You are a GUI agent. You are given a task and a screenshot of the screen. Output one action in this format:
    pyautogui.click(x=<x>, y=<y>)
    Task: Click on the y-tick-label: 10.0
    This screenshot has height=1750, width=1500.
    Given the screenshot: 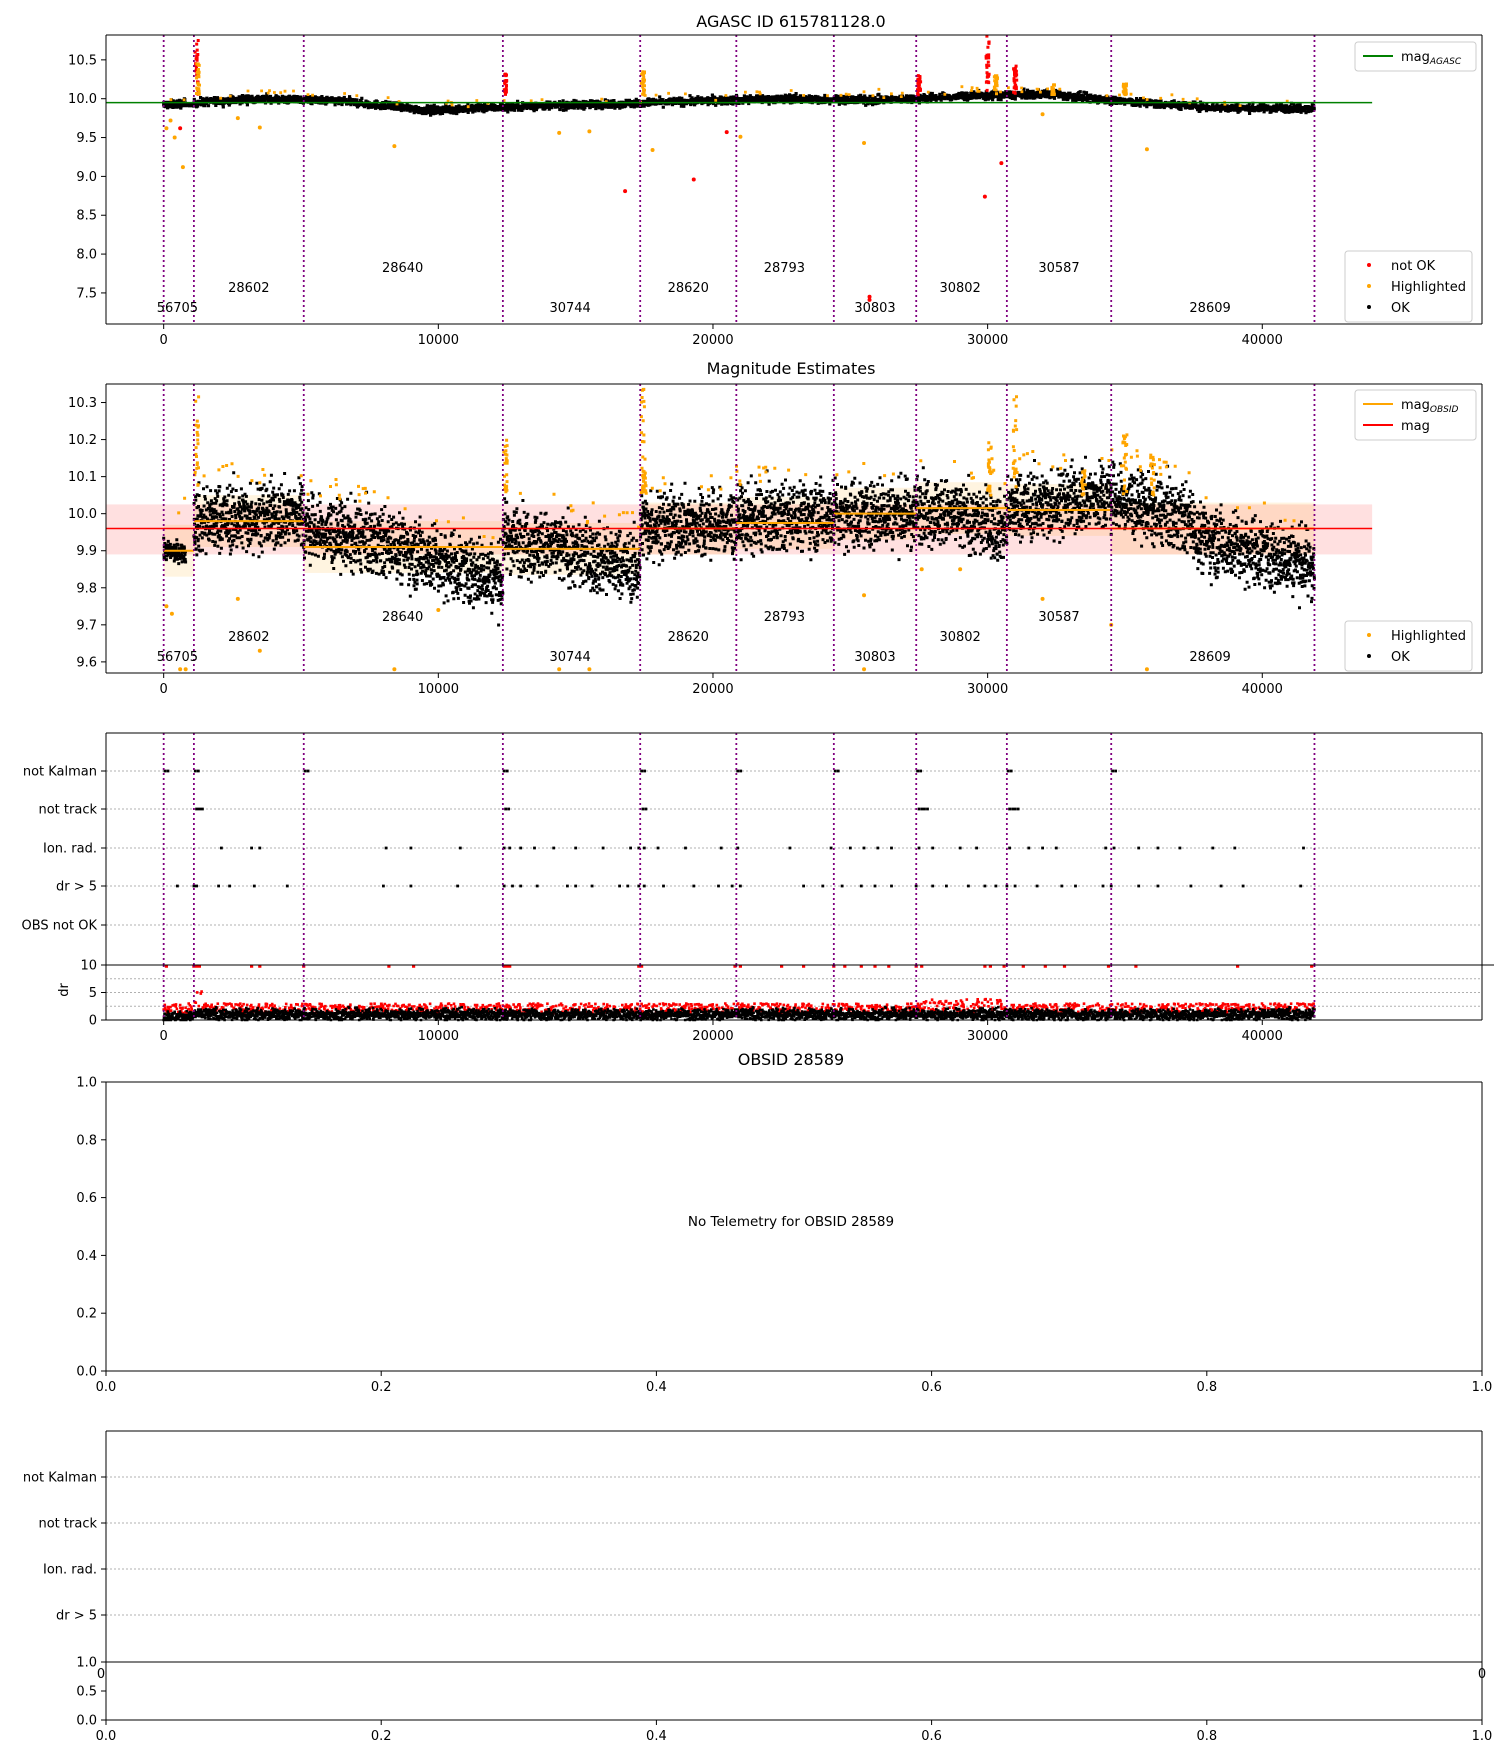 What is the action you would take?
    pyautogui.click(x=82, y=514)
    